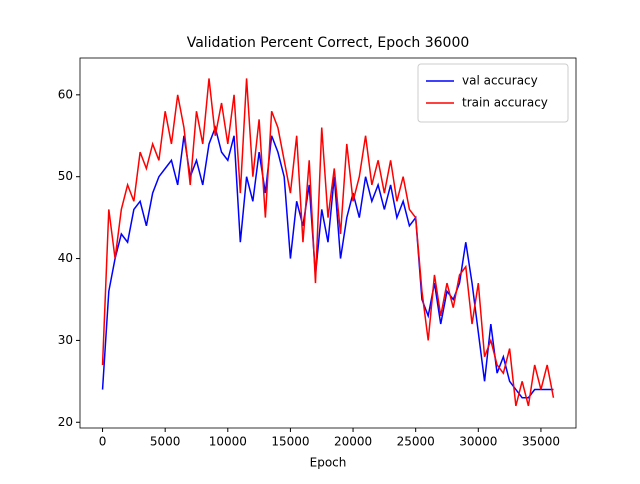 The image size is (640, 484). What do you see at coordinates (353, 442) in the screenshot?
I see `x-tick-label: 20000` at bounding box center [353, 442].